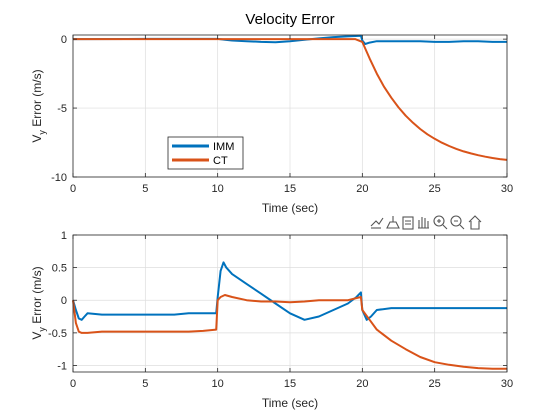 The width and height of the screenshot is (560, 420). Describe the element at coordinates (289, 332) in the screenshot. I see `series-line-ct` at that location.